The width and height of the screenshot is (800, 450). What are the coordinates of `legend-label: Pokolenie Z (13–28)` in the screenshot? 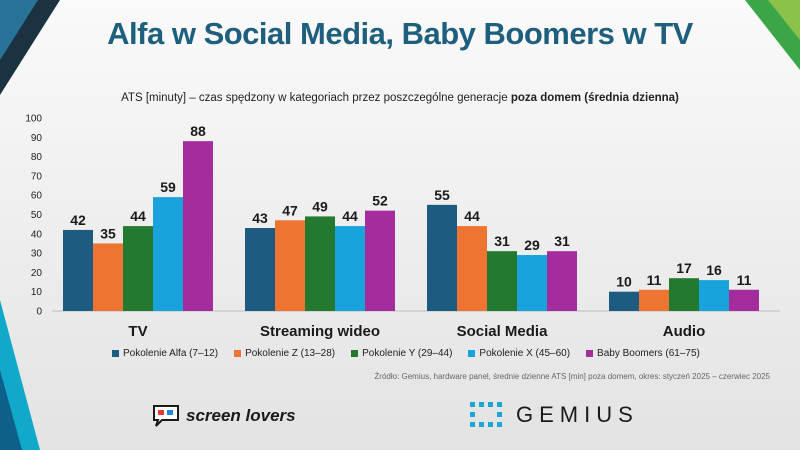 It's located at (290, 353).